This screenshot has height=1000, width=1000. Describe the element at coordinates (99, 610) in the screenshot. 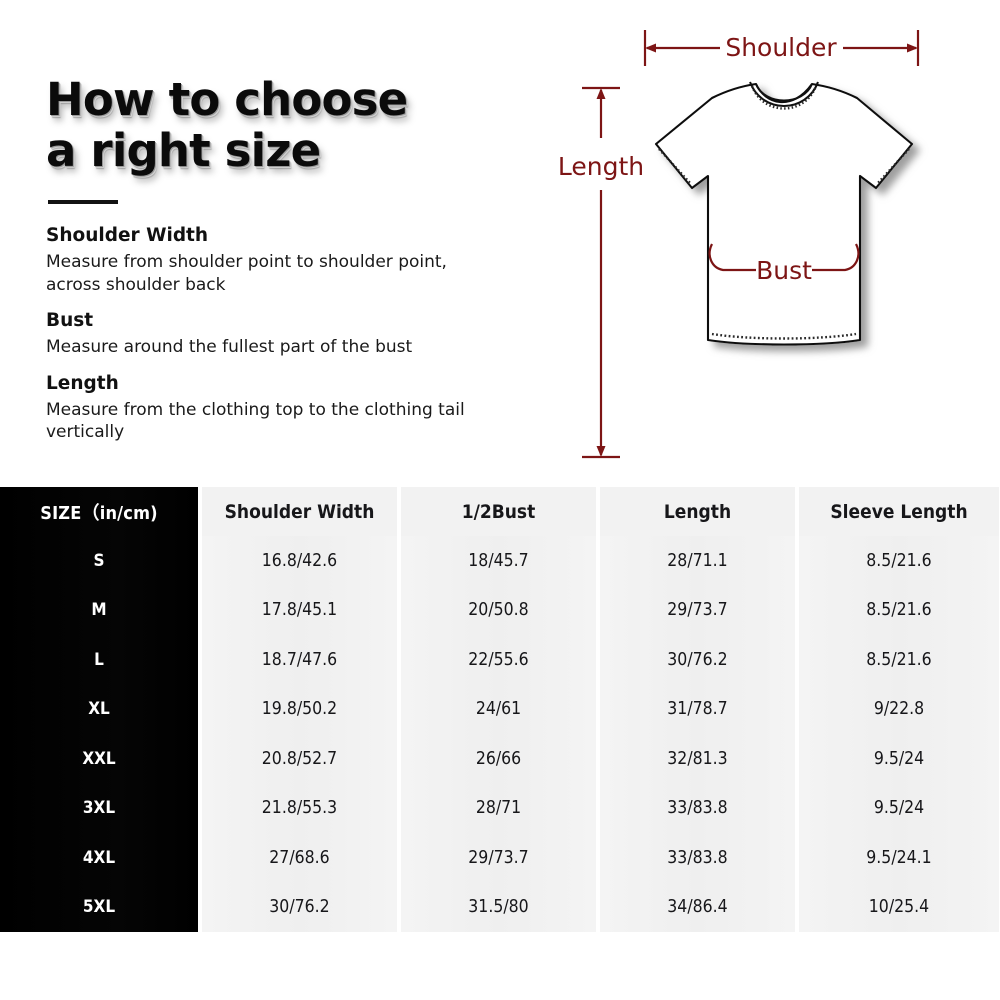

I see `size-label-cell: M` at that location.